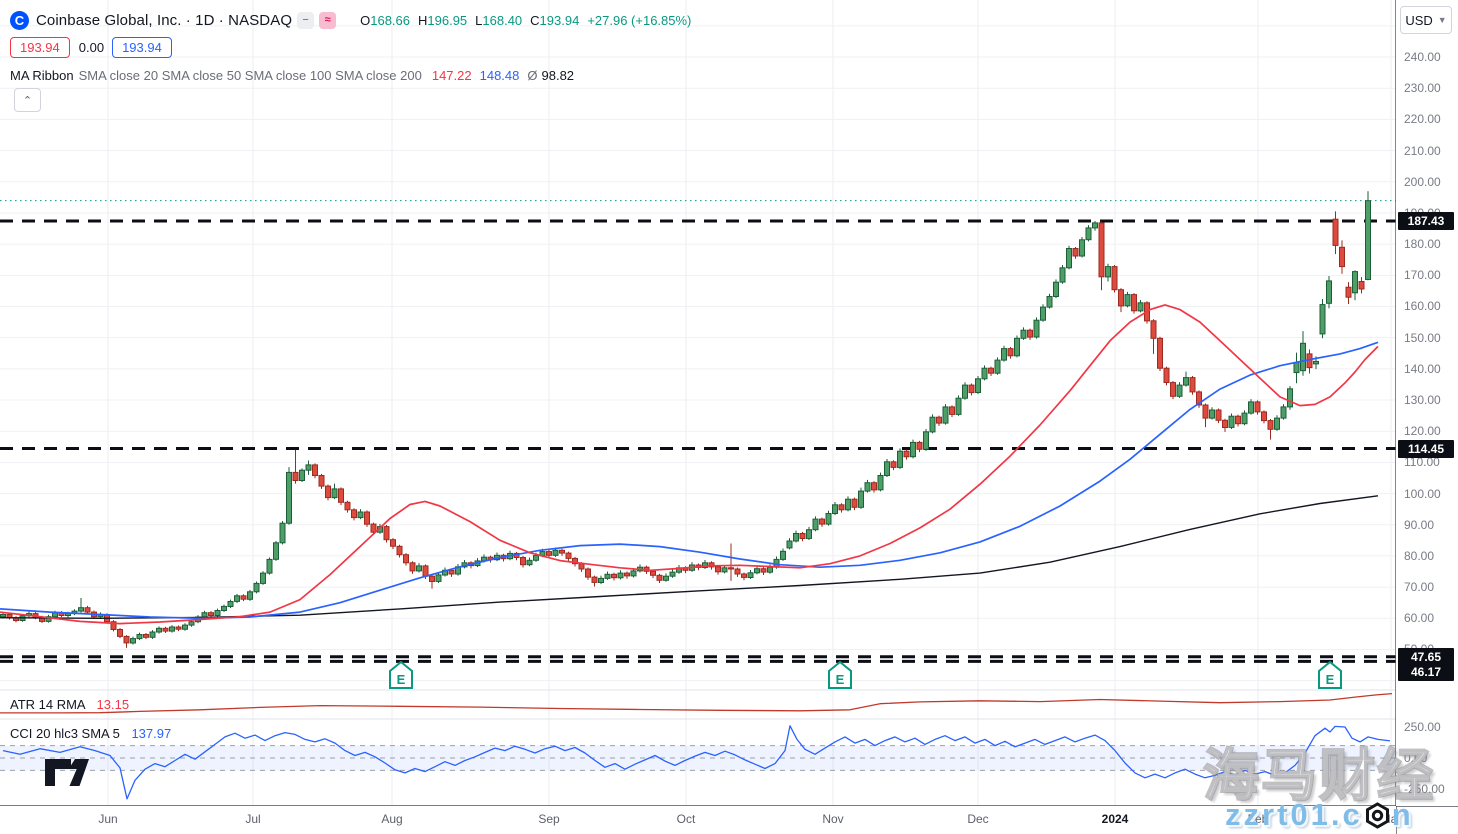 The height and width of the screenshot is (834, 1458). I want to click on symbol-title: Coinbase Global, Inc. · 1D · NASDAQ, so click(164, 20).